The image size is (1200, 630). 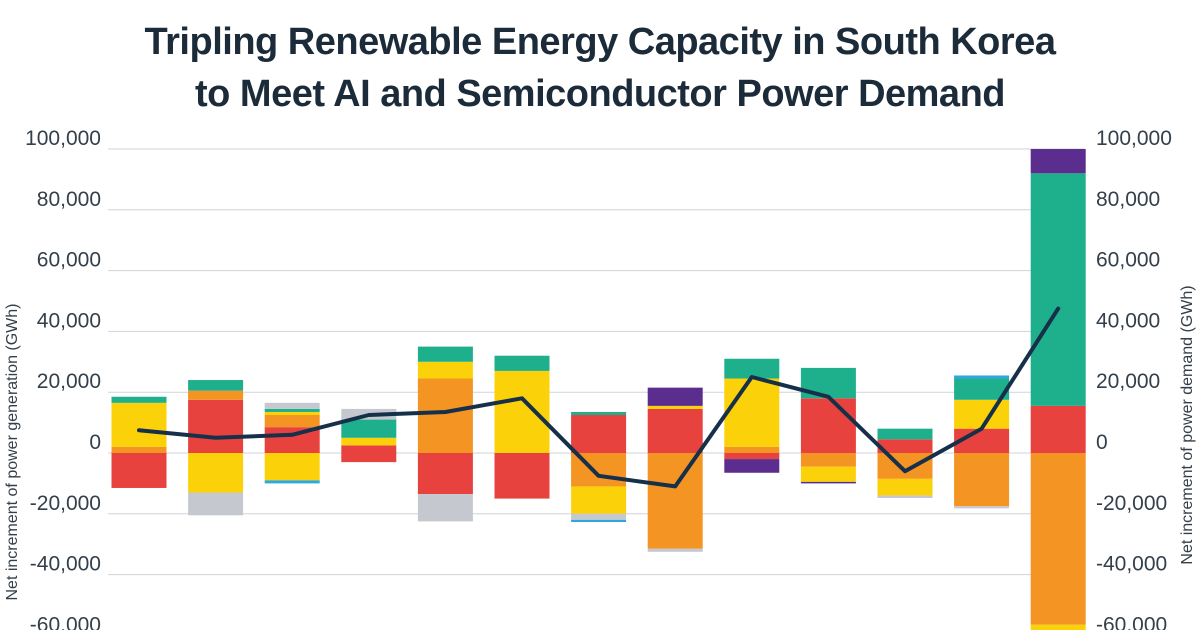 What do you see at coordinates (1131, 621) in the screenshot?
I see `right-tick-label: -60,000` at bounding box center [1131, 621].